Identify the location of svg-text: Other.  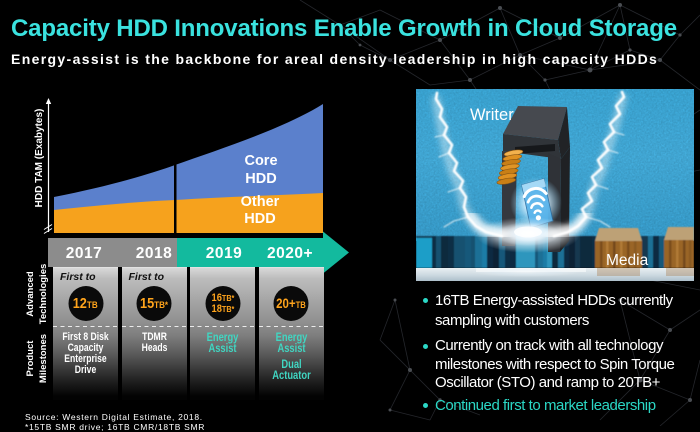
(260, 202).